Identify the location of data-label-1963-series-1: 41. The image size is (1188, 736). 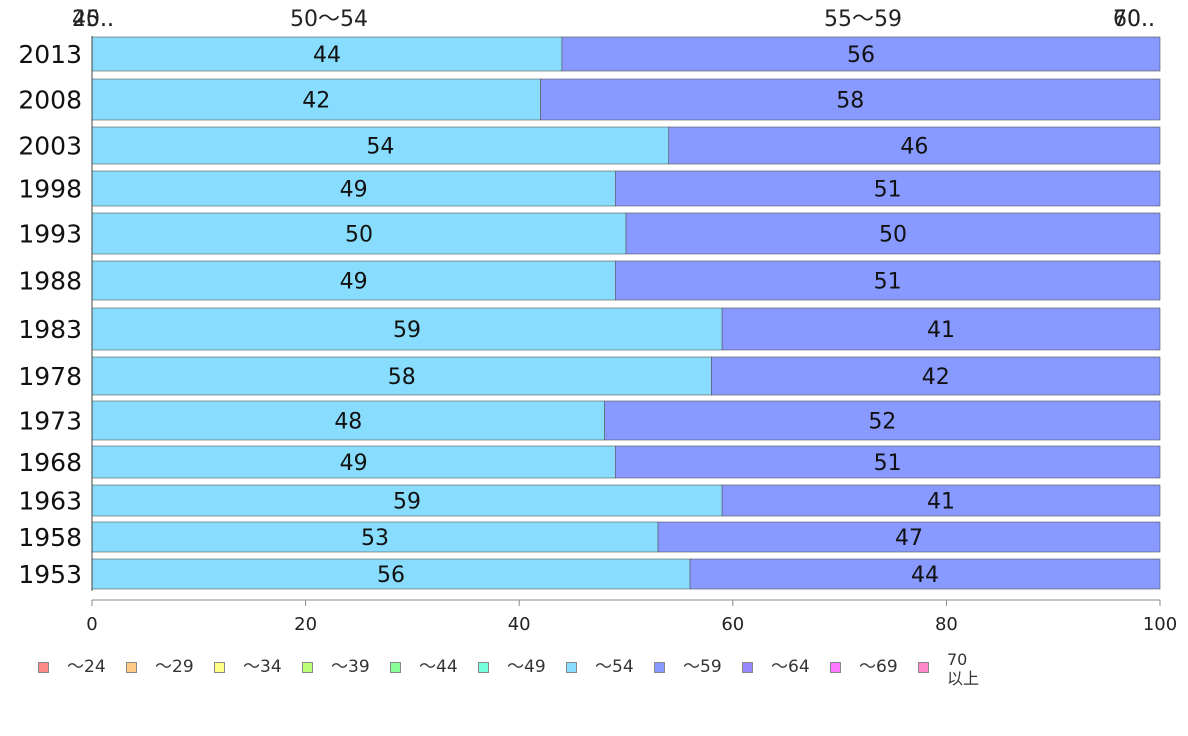
(941, 502).